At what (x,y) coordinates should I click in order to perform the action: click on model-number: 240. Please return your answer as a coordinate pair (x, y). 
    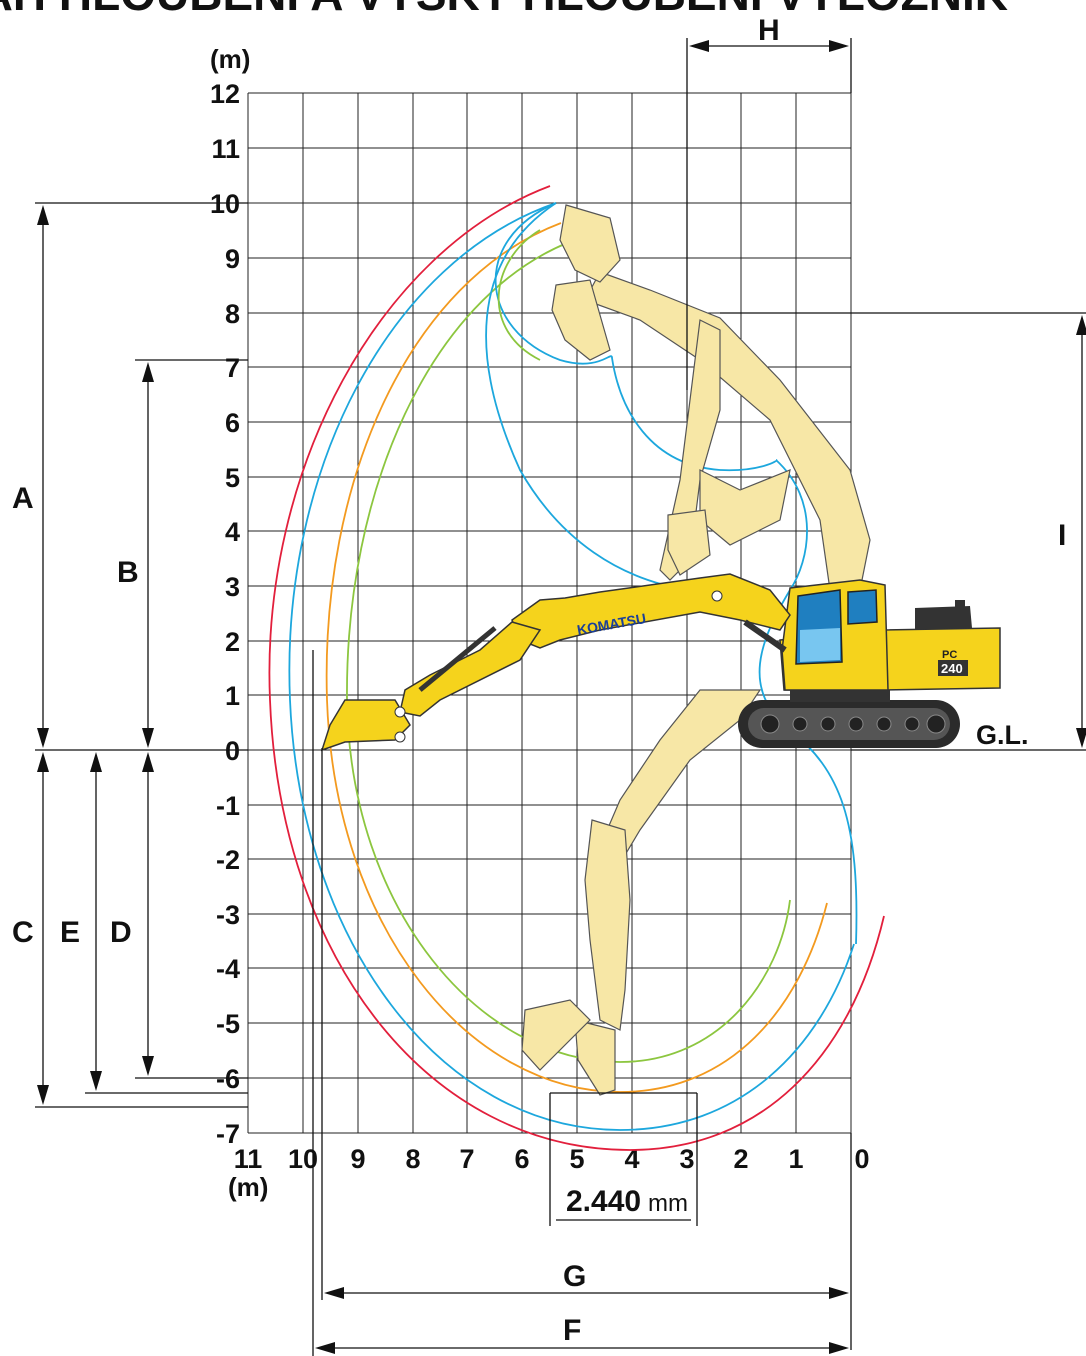
    Looking at the image, I should click on (952, 668).